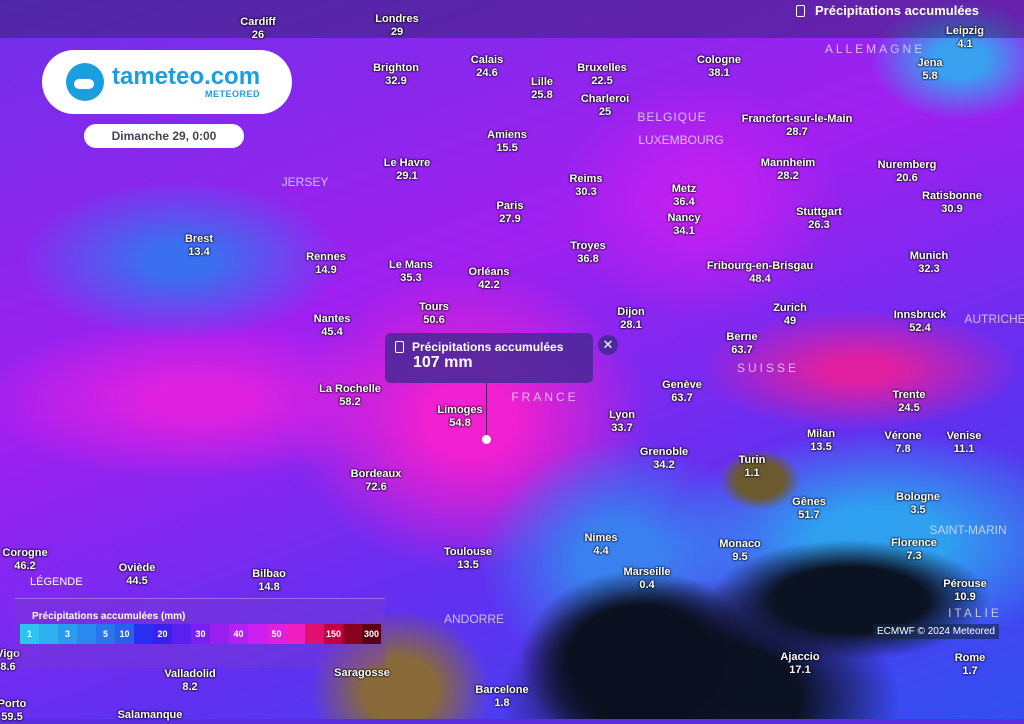  I want to click on city-label: La Rochelle 58.2, so click(350, 396).